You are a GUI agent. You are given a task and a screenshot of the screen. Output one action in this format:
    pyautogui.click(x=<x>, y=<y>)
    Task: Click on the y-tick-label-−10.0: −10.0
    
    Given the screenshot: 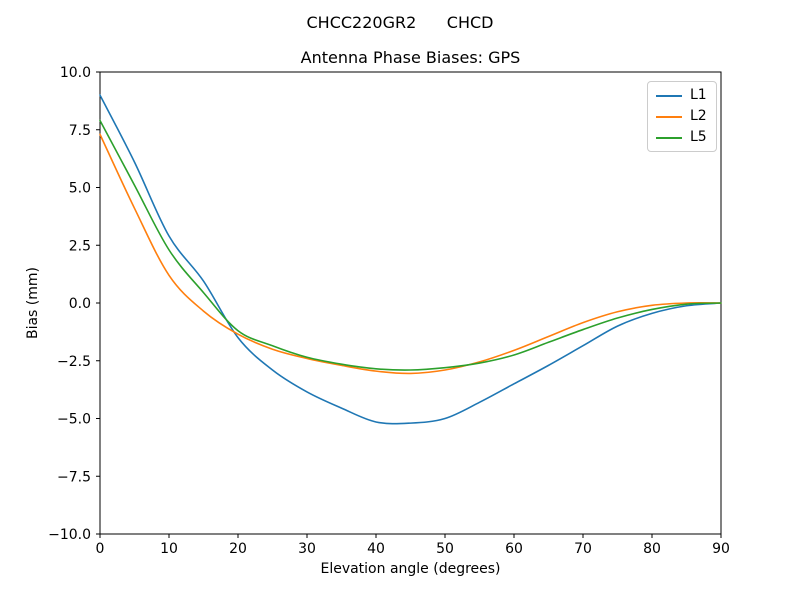 What is the action you would take?
    pyautogui.click(x=69, y=535)
    